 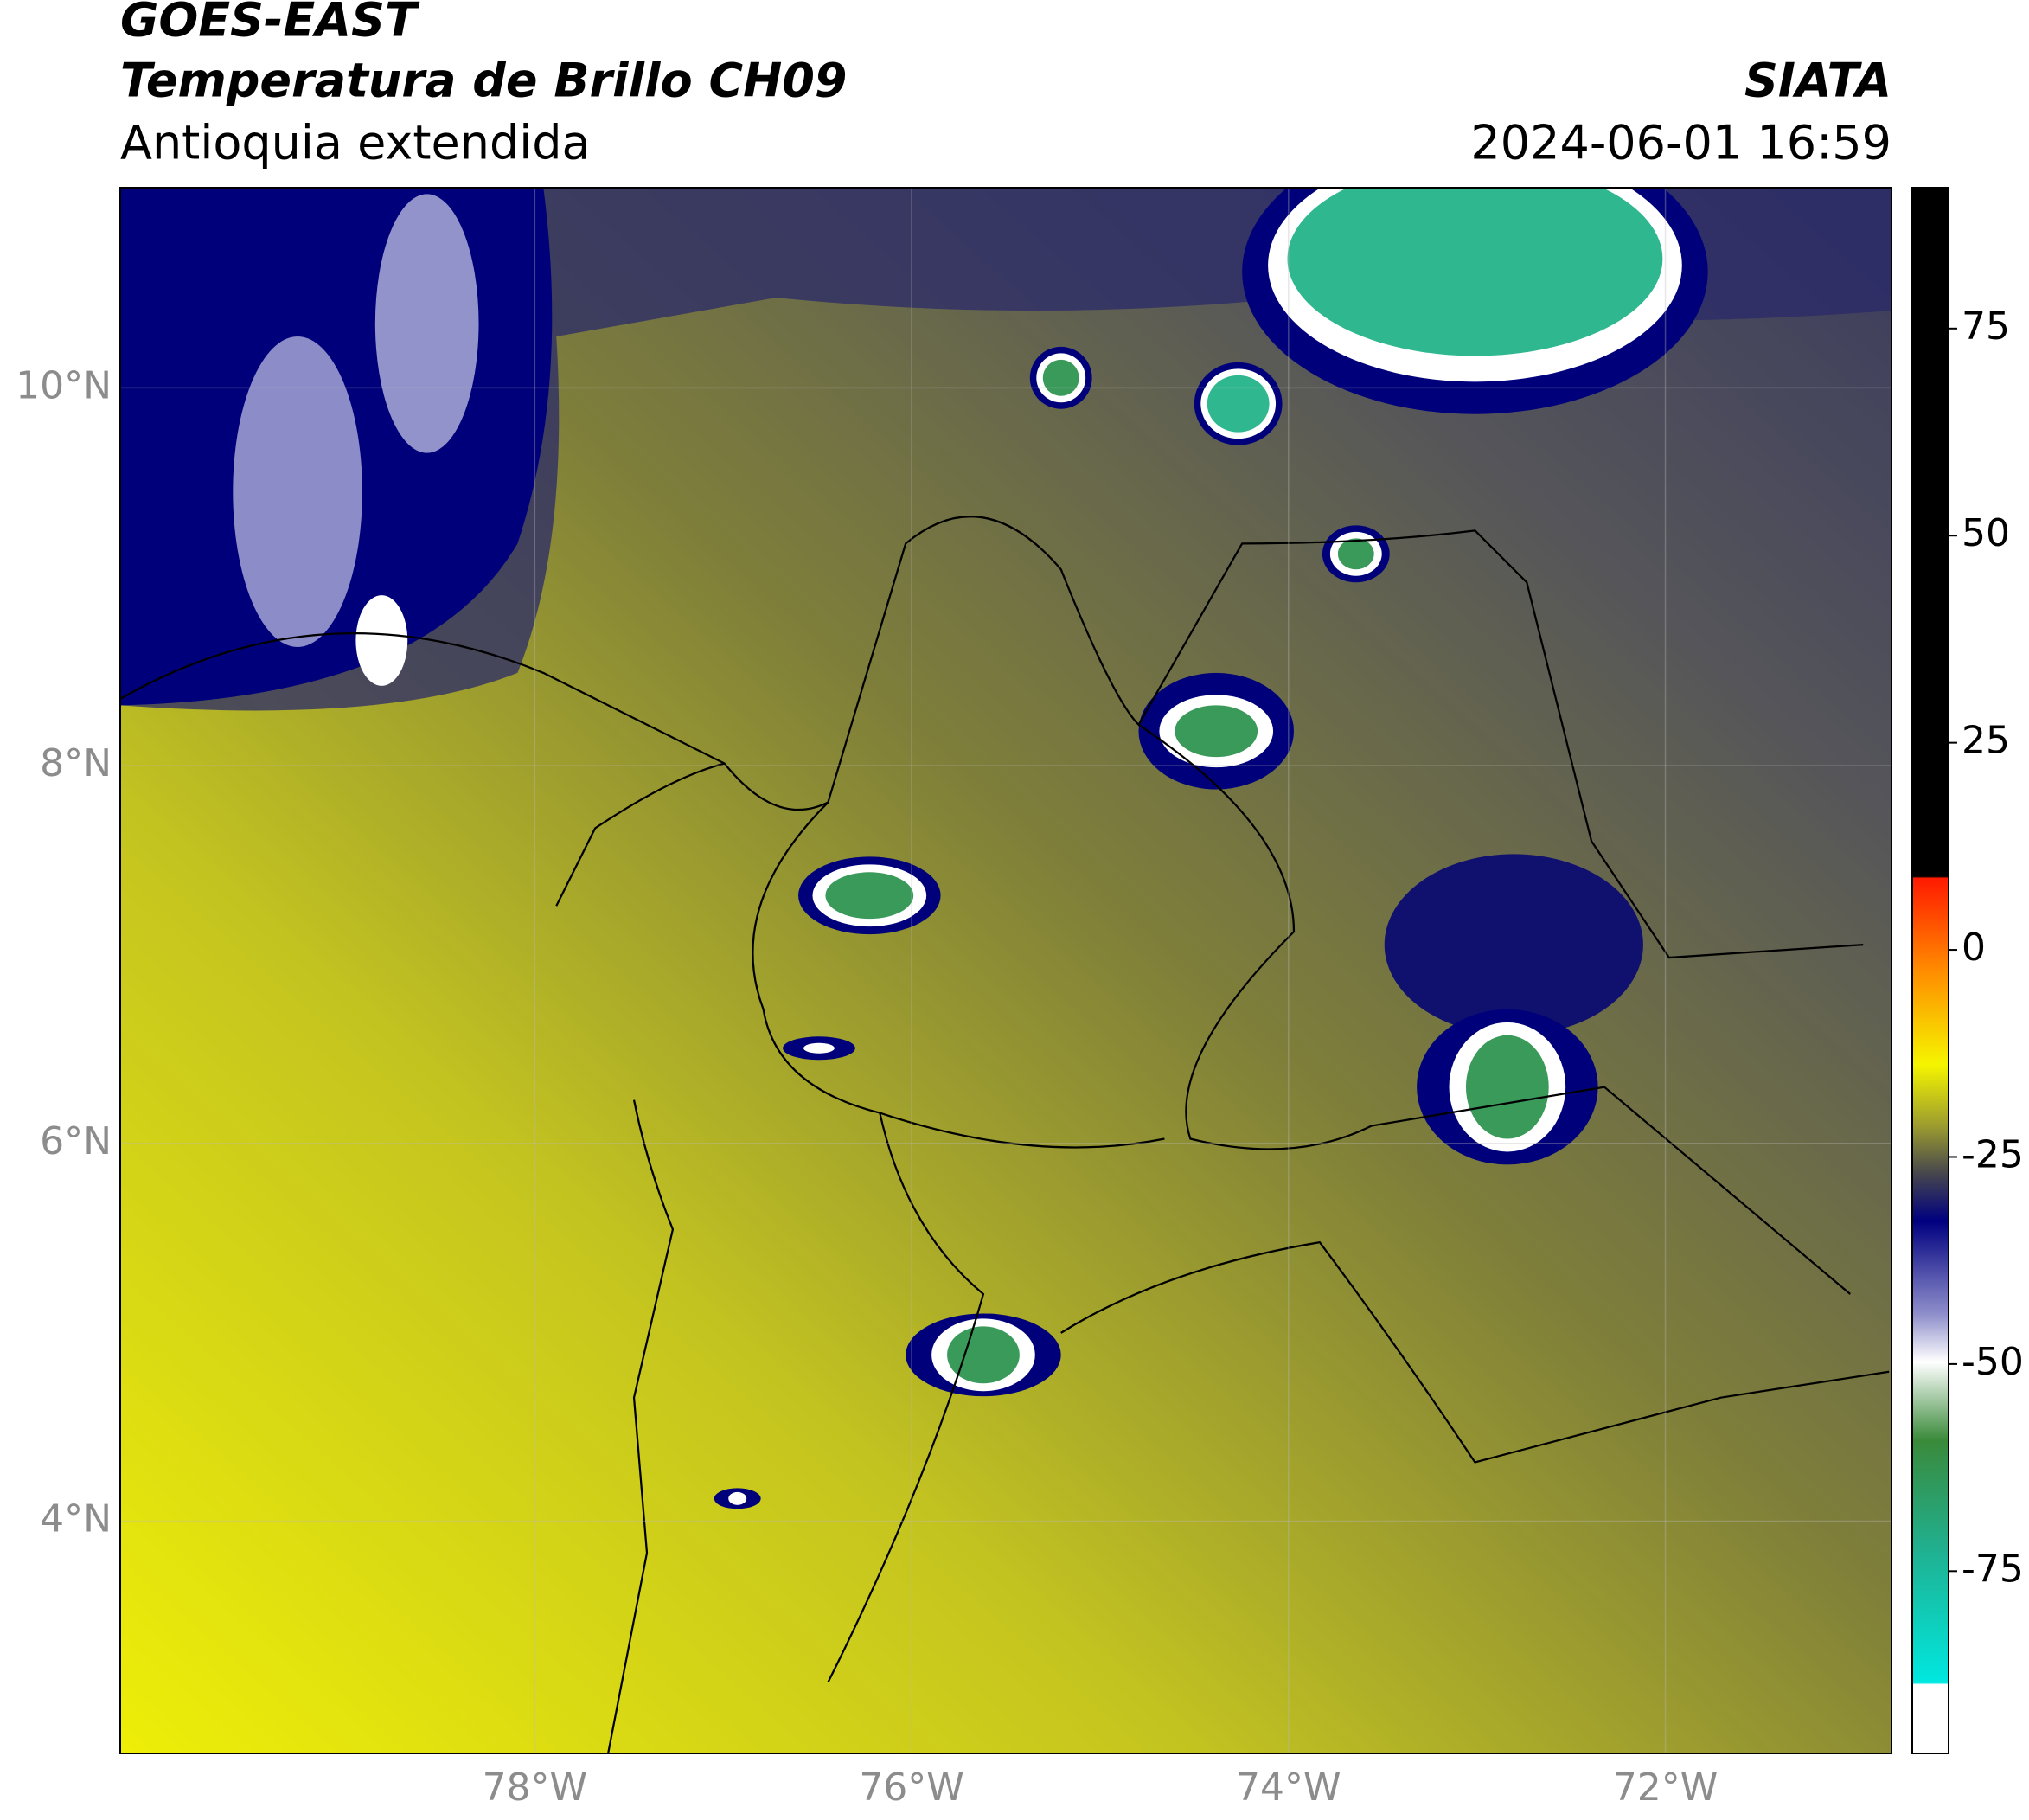 What do you see at coordinates (76, 1518) in the screenshot?
I see `y-tick-label: 4°N` at bounding box center [76, 1518].